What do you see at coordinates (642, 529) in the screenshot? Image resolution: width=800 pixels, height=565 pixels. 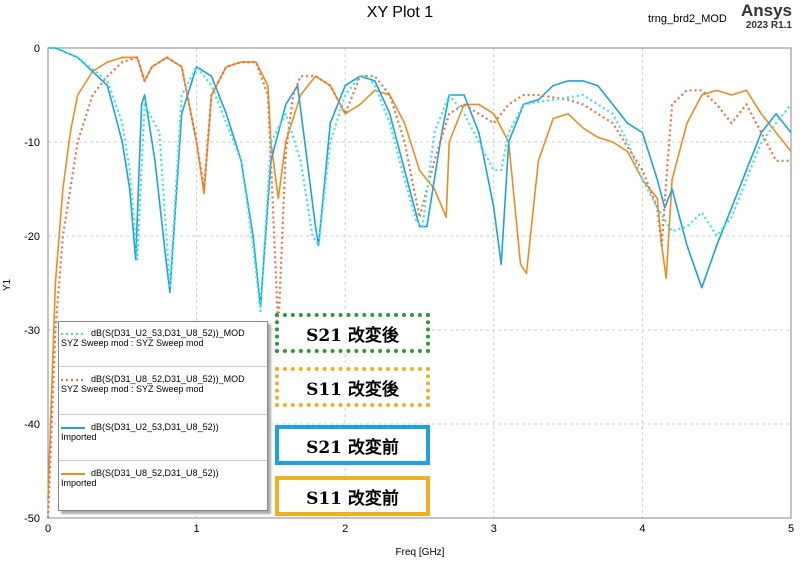 I see `x-tick-label: 4` at bounding box center [642, 529].